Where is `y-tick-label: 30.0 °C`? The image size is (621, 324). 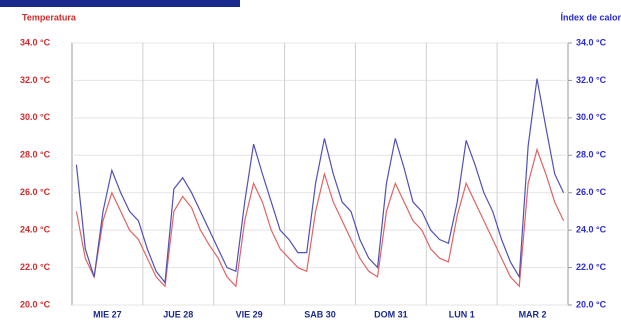 y-tick-label: 30.0 °C is located at coordinates (35, 117).